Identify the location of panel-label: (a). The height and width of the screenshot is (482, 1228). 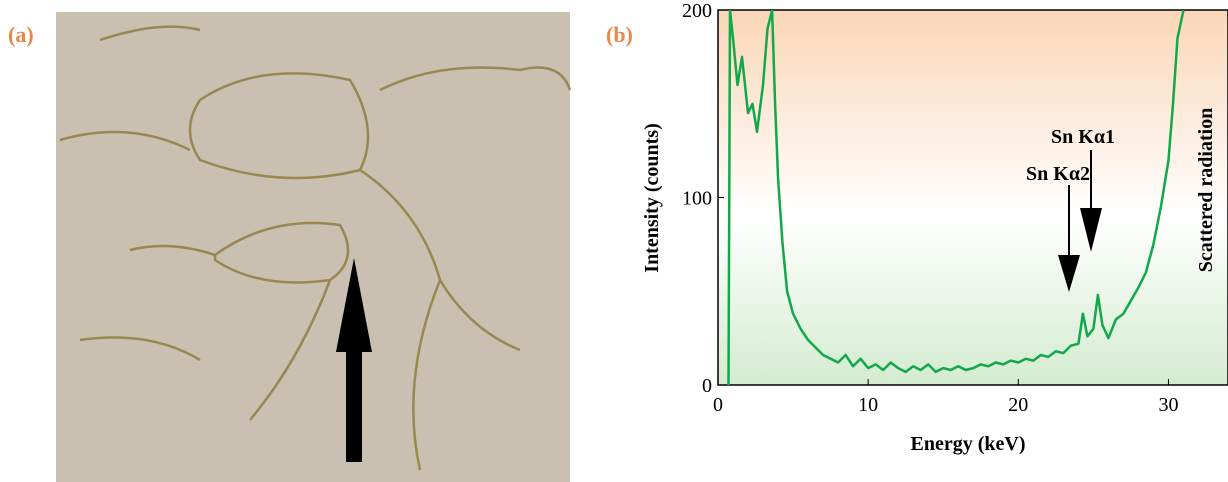
(21, 34).